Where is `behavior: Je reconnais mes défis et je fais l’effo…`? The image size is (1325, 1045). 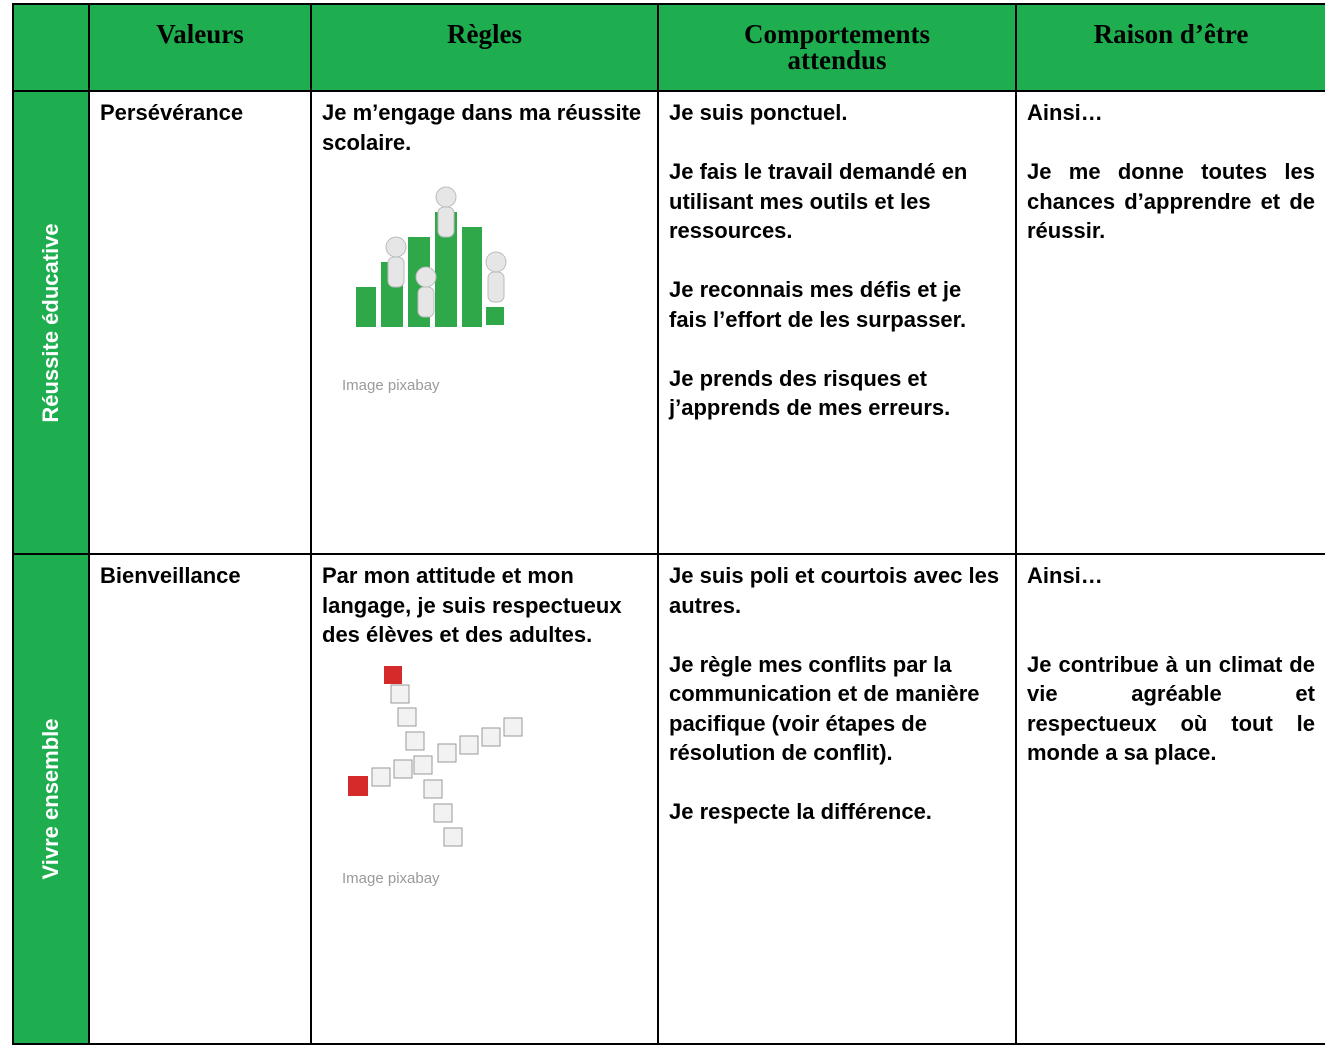 behavior: Je reconnais mes défis et je fais l’effo… is located at coordinates (818, 304).